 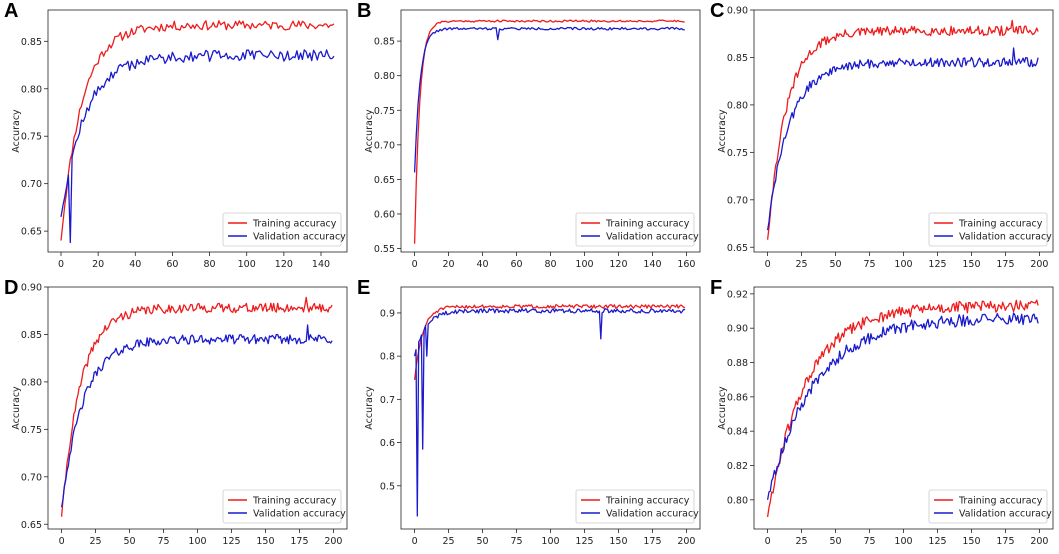 What do you see at coordinates (737, 363) in the screenshot?
I see `y-tick-label: 0.88` at bounding box center [737, 363].